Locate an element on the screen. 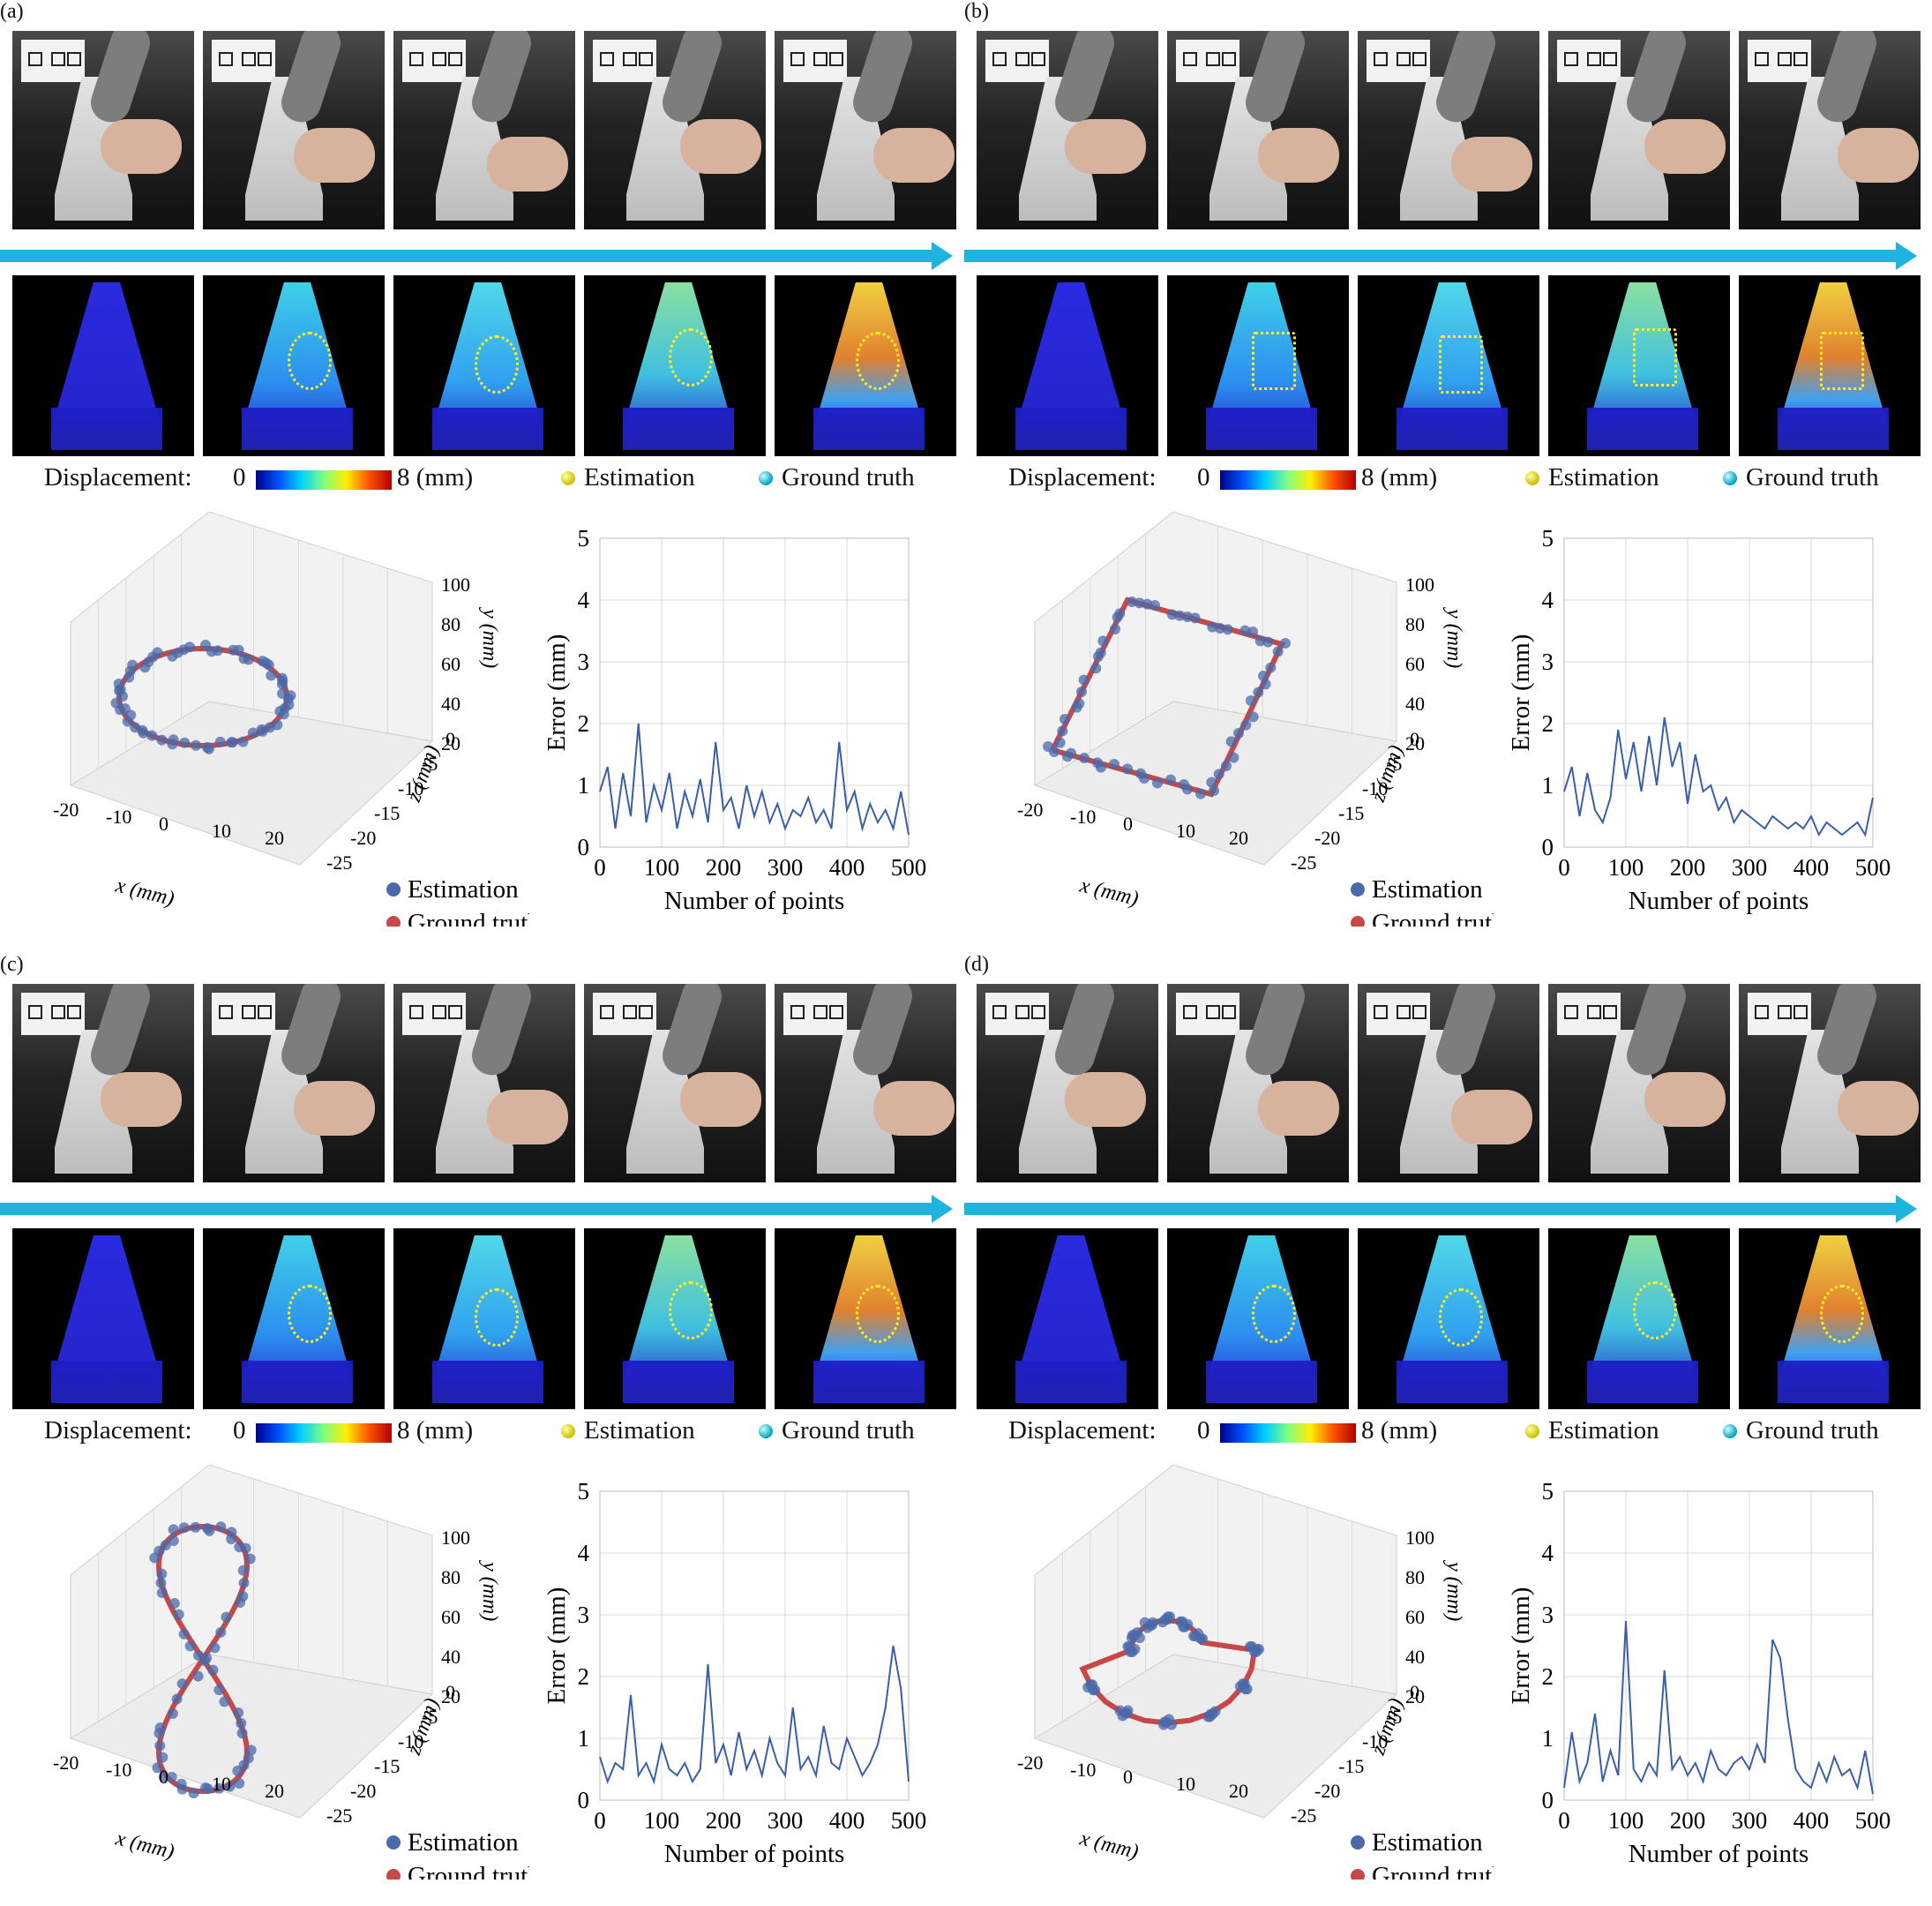 The width and height of the screenshot is (1932, 1906). z-tick-label: -25 is located at coordinates (1303, 1816).